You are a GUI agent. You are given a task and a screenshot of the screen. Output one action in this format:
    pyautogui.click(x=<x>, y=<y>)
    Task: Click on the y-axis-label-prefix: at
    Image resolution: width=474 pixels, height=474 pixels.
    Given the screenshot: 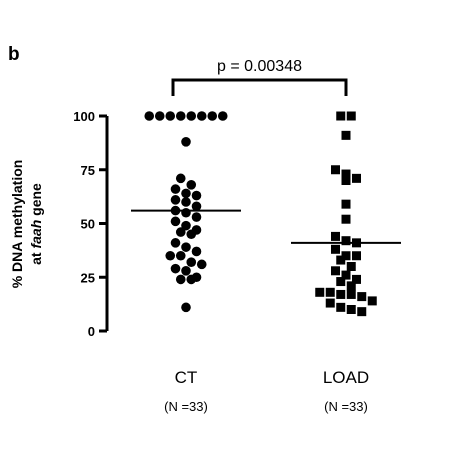 What is the action you would take?
    pyautogui.click(x=36, y=257)
    